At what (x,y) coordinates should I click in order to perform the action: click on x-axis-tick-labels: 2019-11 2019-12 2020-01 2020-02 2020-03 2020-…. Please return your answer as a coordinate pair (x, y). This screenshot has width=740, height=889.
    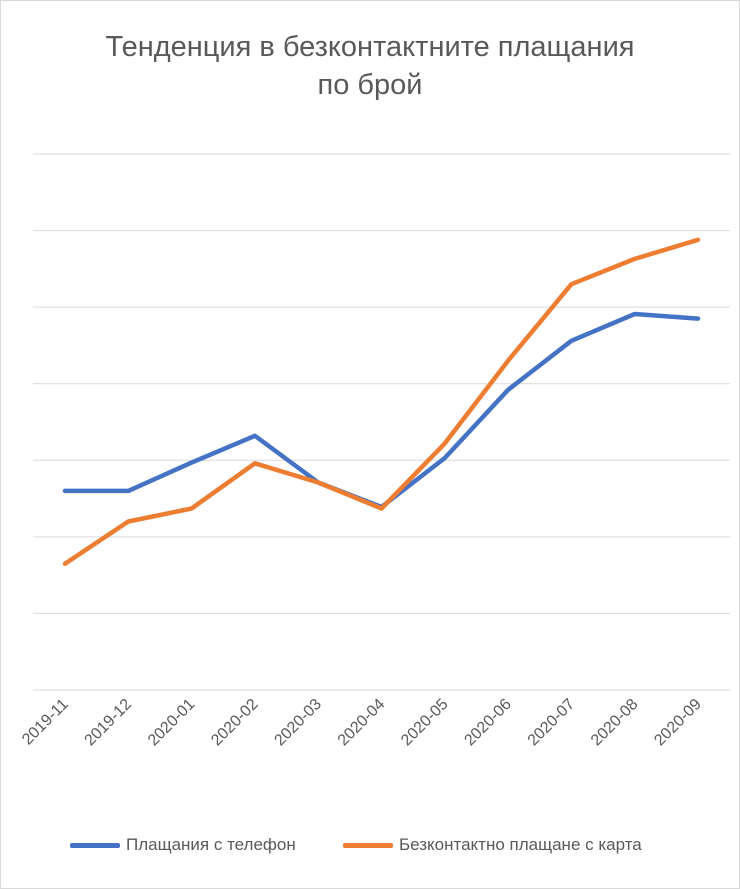
    Looking at the image, I should click on (362, 723).